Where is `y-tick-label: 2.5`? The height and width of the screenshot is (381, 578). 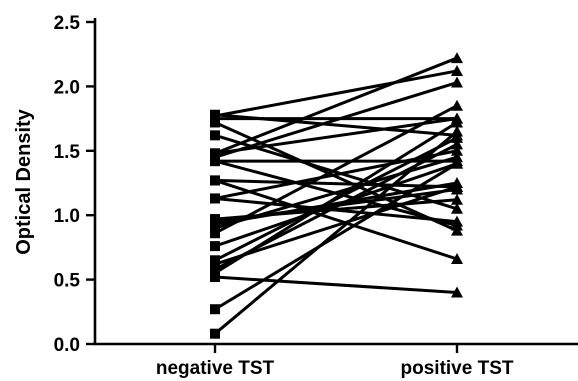 y-tick-label: 2.5 is located at coordinates (67, 23).